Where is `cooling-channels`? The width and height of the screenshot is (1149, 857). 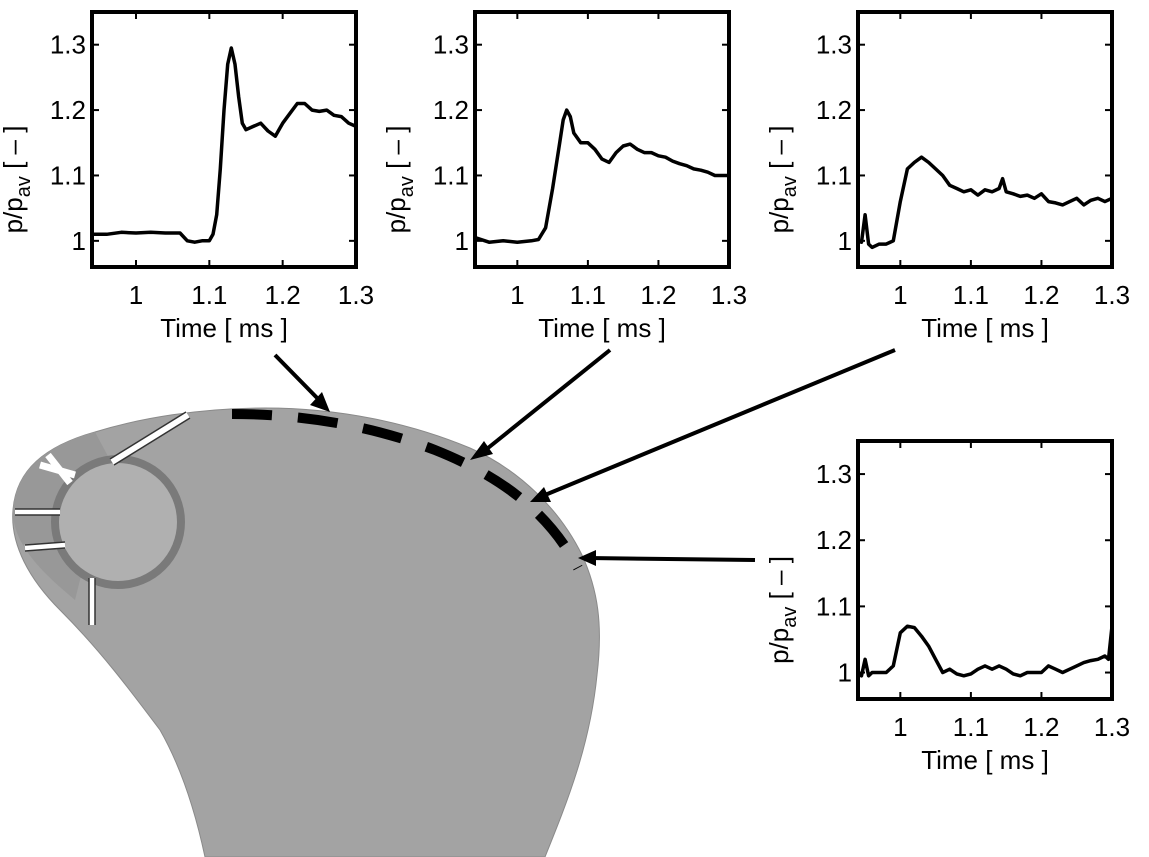
cooling-channels is located at coordinates (102, 518).